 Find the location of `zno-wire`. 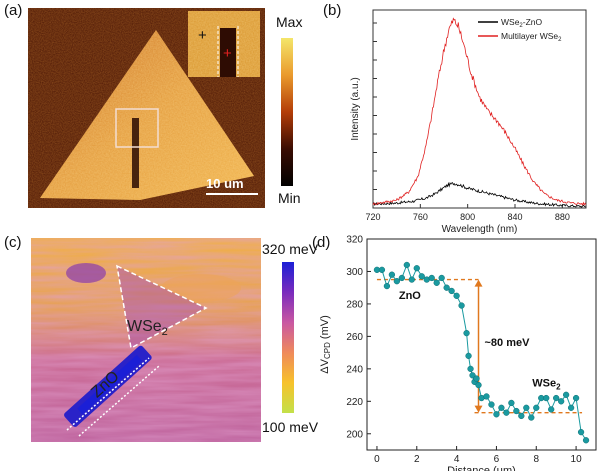

zno-wire is located at coordinates (135, 153).